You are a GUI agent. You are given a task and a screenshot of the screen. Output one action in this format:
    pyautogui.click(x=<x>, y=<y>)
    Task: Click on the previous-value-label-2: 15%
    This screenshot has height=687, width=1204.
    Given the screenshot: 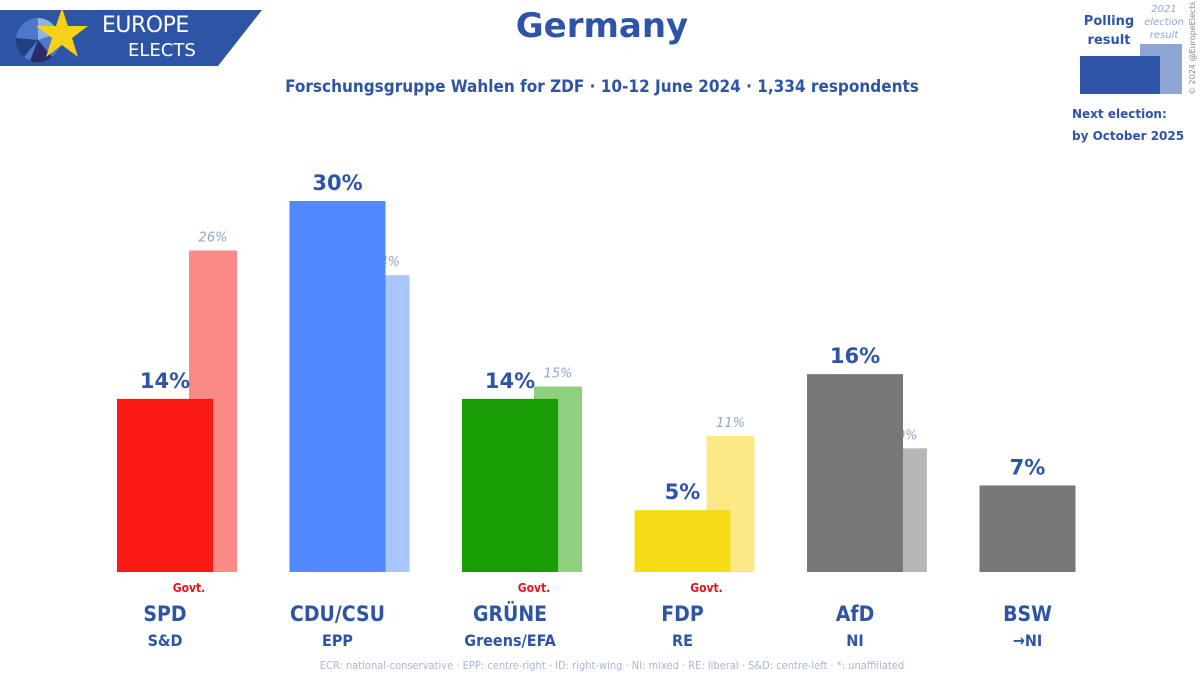 What is the action you would take?
    pyautogui.click(x=558, y=374)
    